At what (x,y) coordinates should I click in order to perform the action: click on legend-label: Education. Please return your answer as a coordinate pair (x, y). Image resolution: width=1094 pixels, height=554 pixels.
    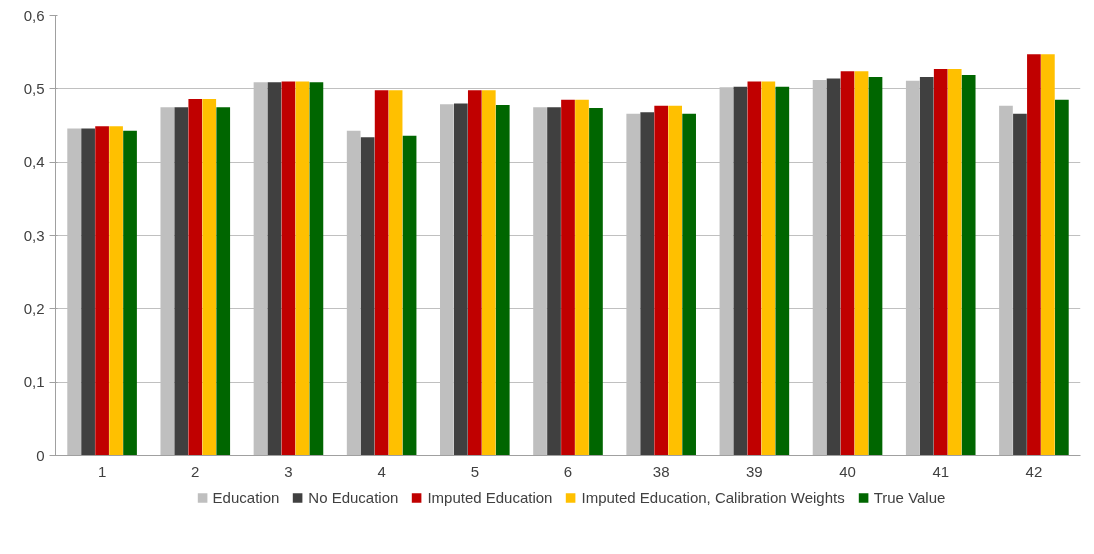
    Looking at the image, I should click on (246, 497).